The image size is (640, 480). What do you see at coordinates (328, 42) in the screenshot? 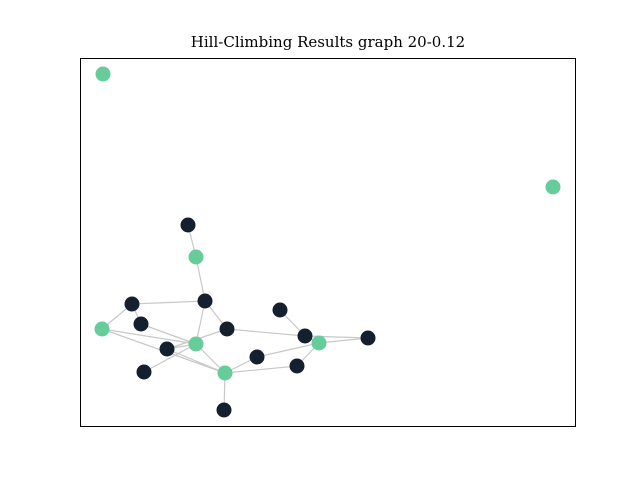
I see `plot-title: Hill-Climbing Results graph 20-0.12` at bounding box center [328, 42].